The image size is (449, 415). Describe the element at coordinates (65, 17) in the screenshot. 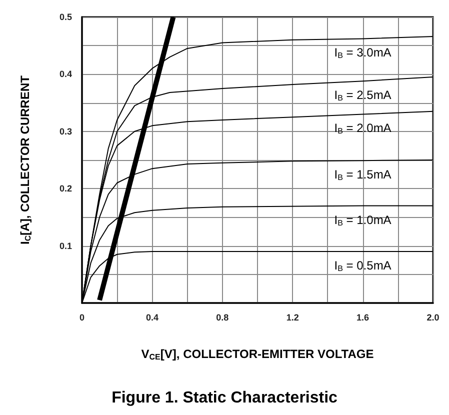

I see `y-tick-label: 0.5` at that location.